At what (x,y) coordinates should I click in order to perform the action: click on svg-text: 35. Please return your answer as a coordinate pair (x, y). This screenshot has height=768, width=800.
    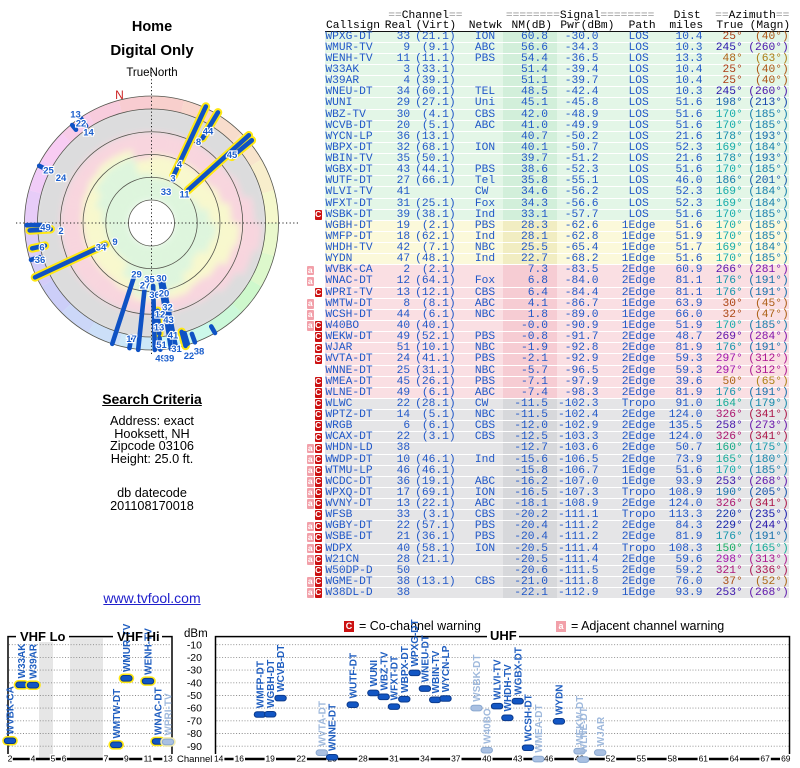
    Looking at the image, I should click on (149, 280).